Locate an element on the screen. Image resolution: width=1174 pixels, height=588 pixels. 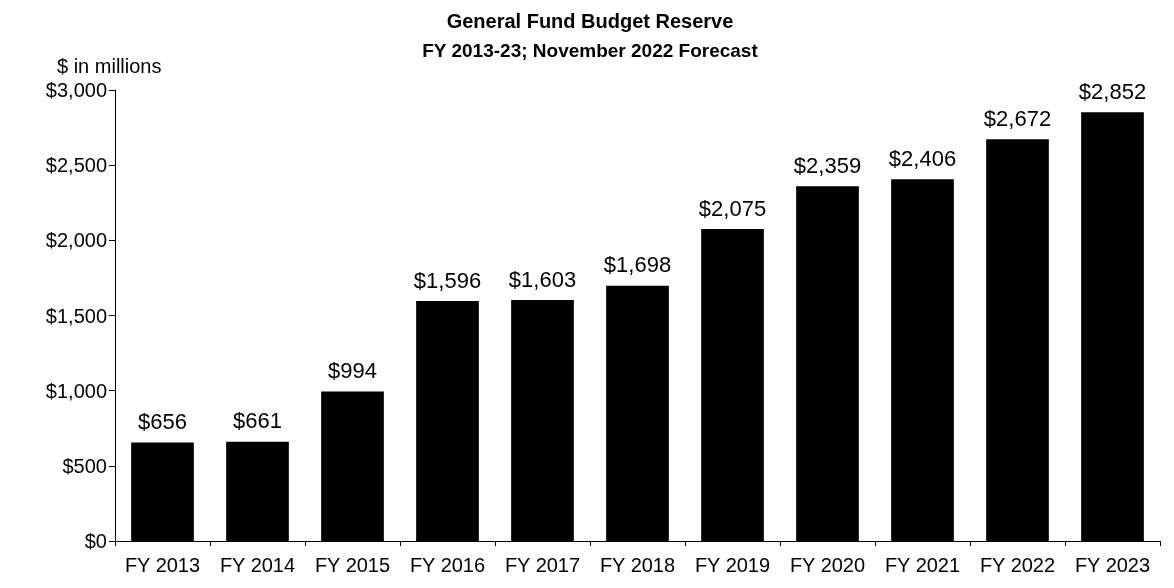
y-tick-label: $1,500 is located at coordinates (76, 315).